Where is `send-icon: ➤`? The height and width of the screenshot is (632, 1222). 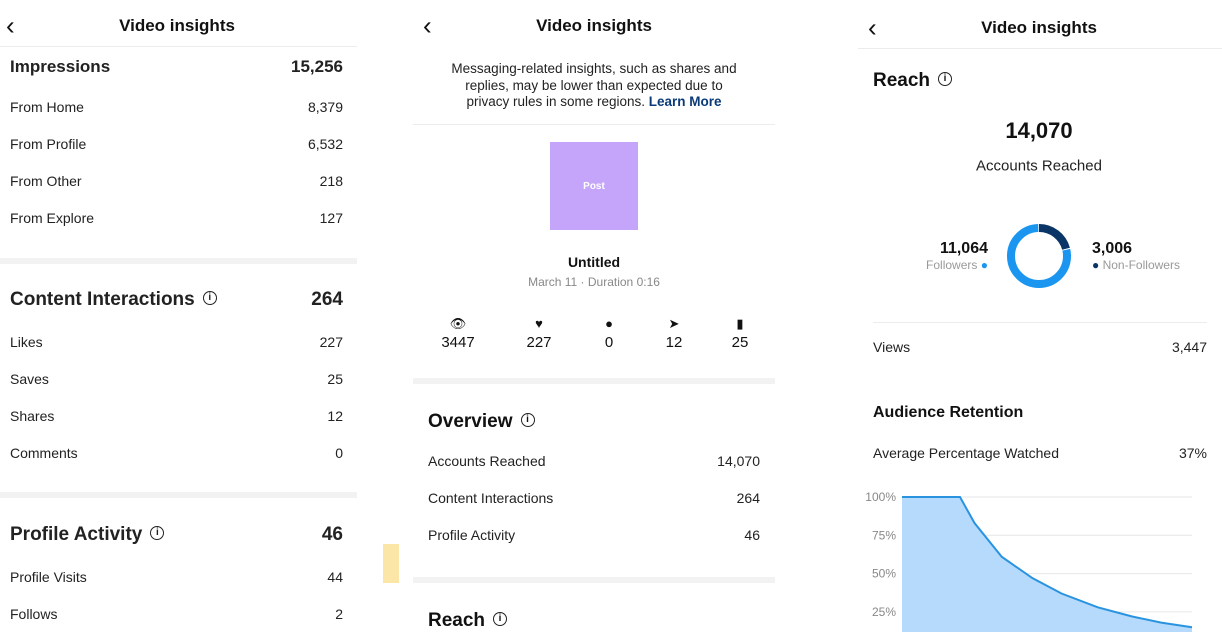 send-icon: ➤ is located at coordinates (674, 323).